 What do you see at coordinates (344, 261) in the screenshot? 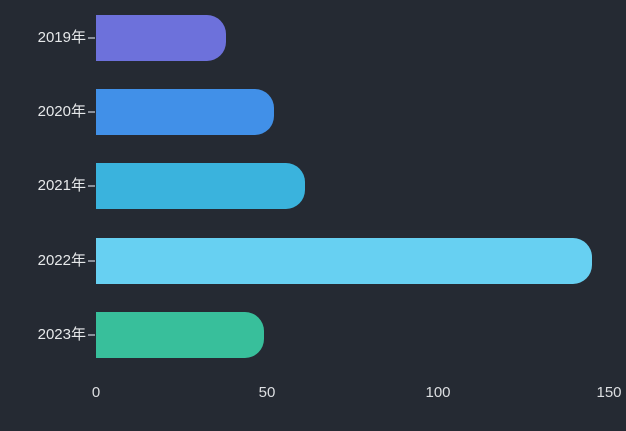
I see `bar-2022年` at bounding box center [344, 261].